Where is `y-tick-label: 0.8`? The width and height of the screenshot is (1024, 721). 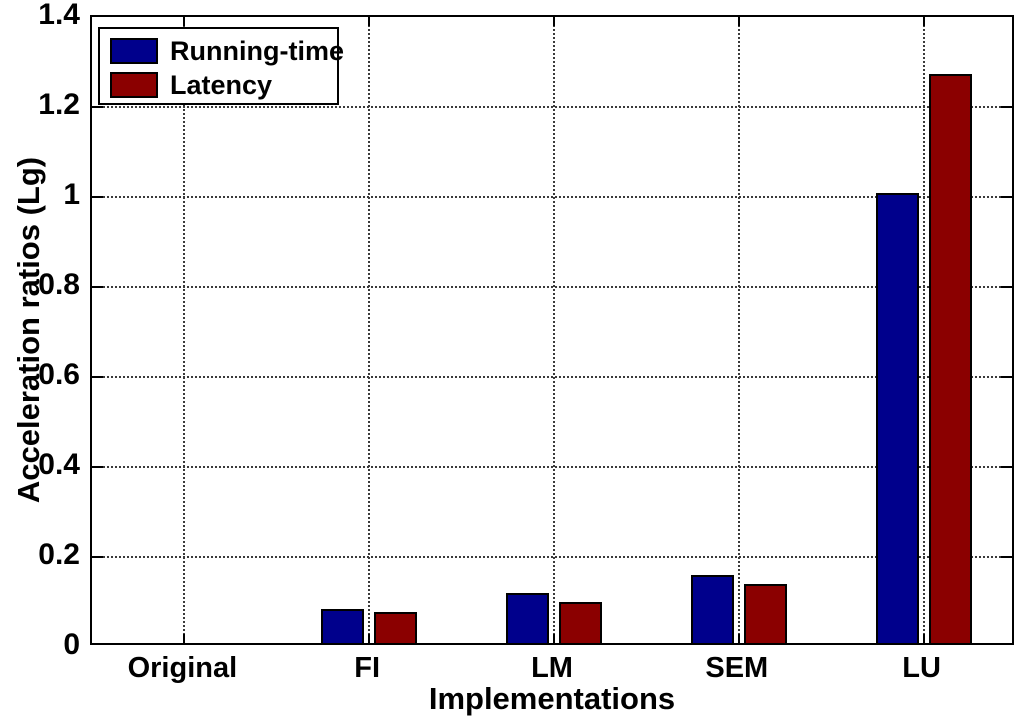 y-tick-label: 0.8 is located at coordinates (59, 284).